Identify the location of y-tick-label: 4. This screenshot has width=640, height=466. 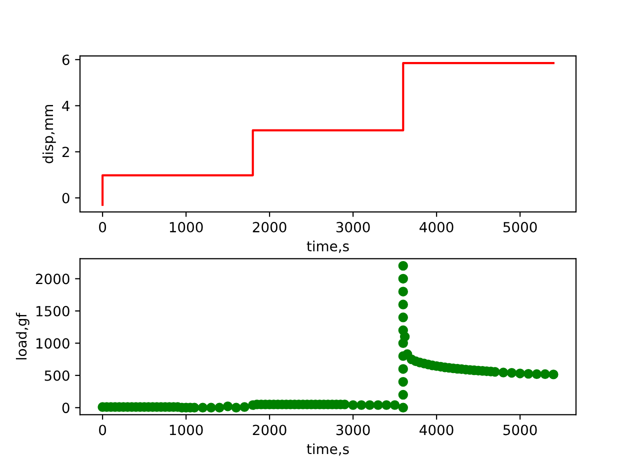
(66, 105).